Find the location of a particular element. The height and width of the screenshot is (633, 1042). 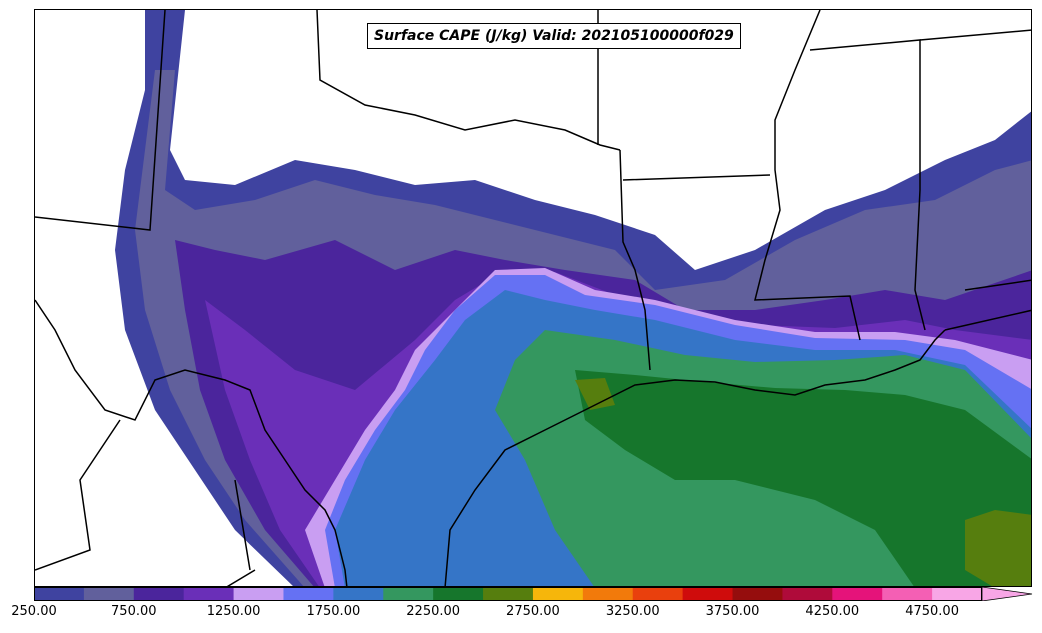

colorbar-extend-arrow is located at coordinates (1007, 594).